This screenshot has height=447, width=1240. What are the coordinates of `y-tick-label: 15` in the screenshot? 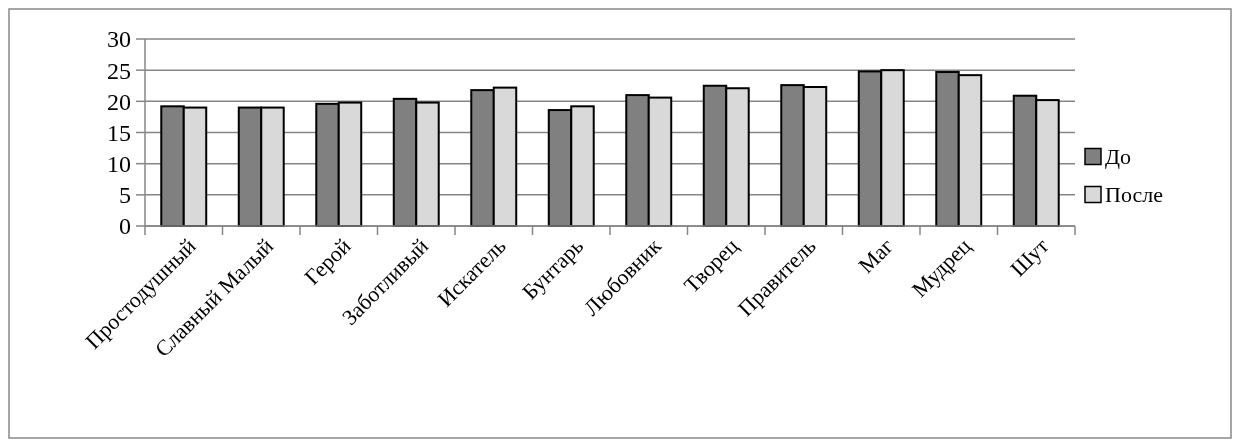 It's located at (119, 132).